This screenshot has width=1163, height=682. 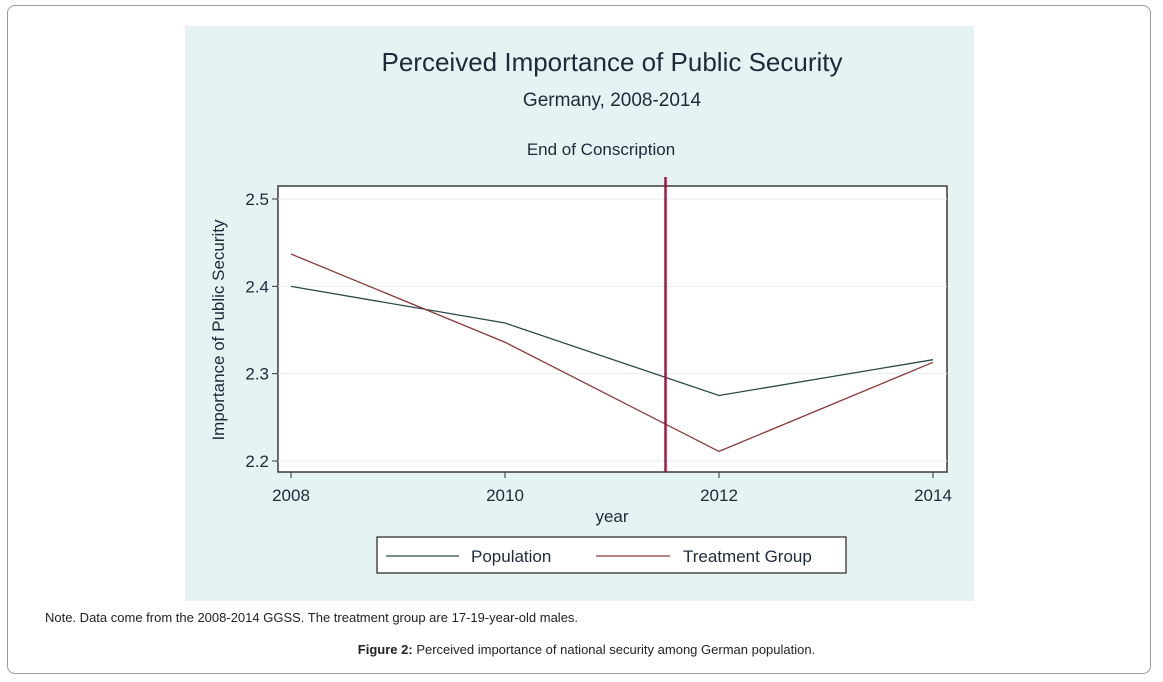 I want to click on chart-title: Perceived Importance of Public Security, so click(x=612, y=62).